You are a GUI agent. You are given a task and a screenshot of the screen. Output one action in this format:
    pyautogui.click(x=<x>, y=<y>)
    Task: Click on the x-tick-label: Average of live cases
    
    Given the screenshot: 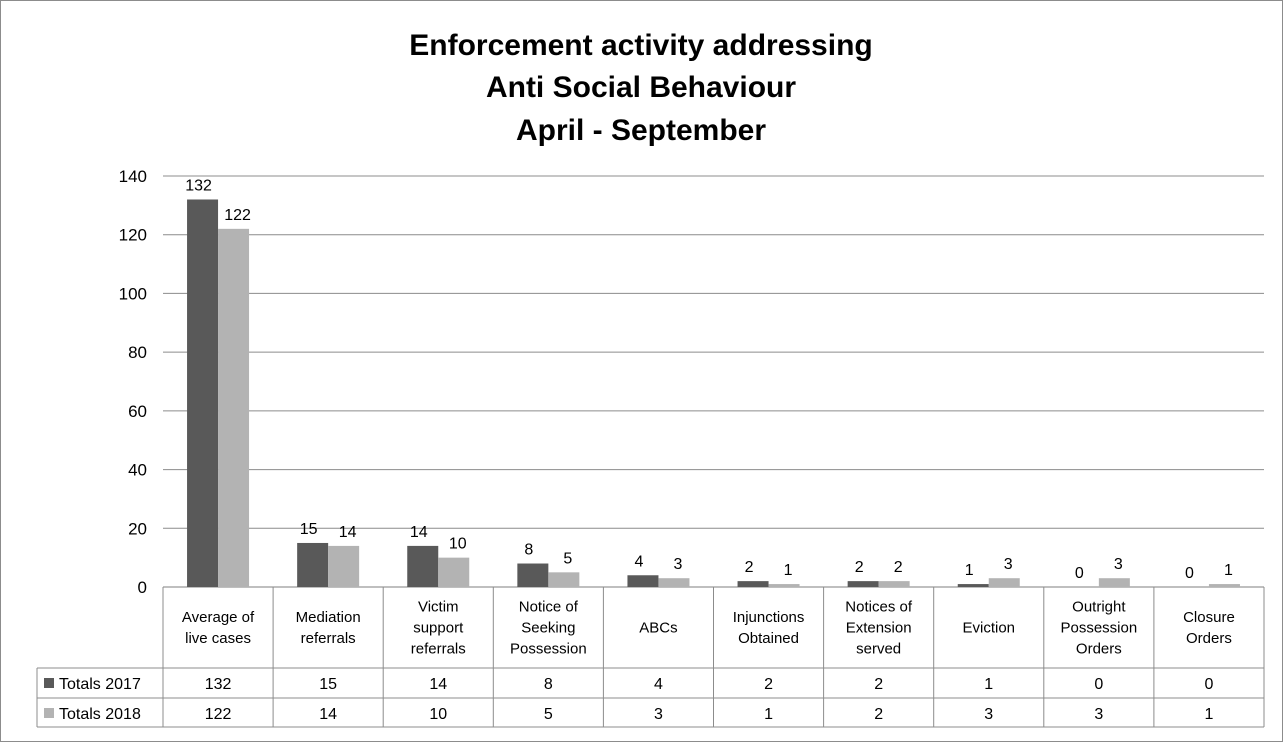 What is the action you would take?
    pyautogui.click(x=218, y=628)
    